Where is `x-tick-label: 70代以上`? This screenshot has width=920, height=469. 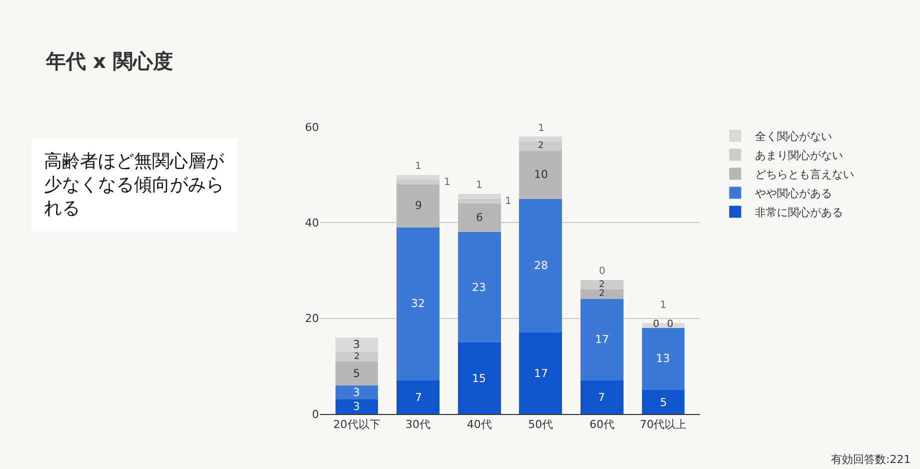 x-tick-label: 70代以上 is located at coordinates (663, 425).